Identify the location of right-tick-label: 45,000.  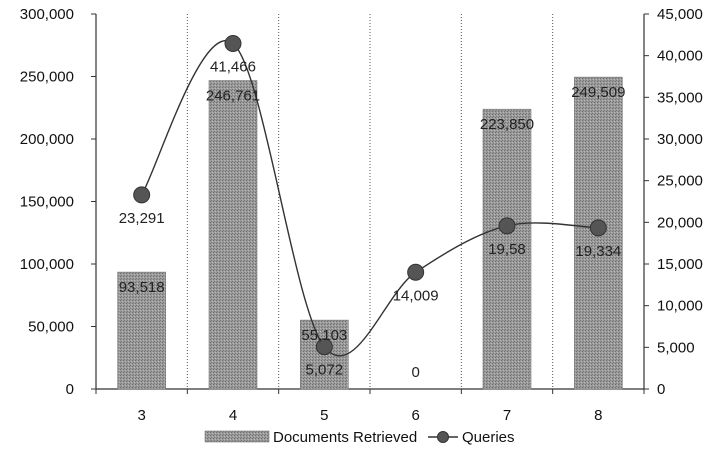
(680, 14).